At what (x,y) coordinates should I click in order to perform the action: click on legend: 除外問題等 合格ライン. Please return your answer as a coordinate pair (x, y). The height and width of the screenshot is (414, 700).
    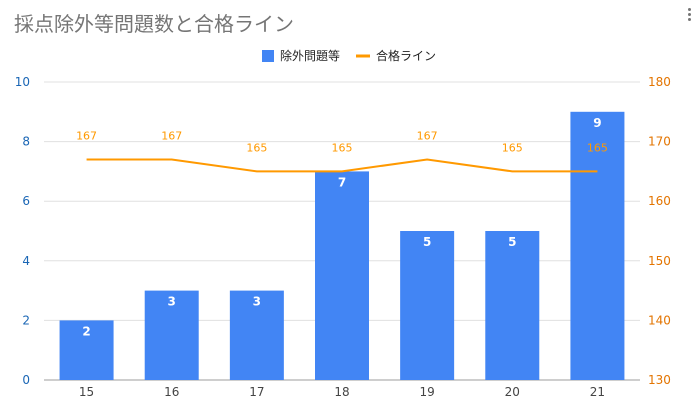
    Looking at the image, I should click on (349, 55).